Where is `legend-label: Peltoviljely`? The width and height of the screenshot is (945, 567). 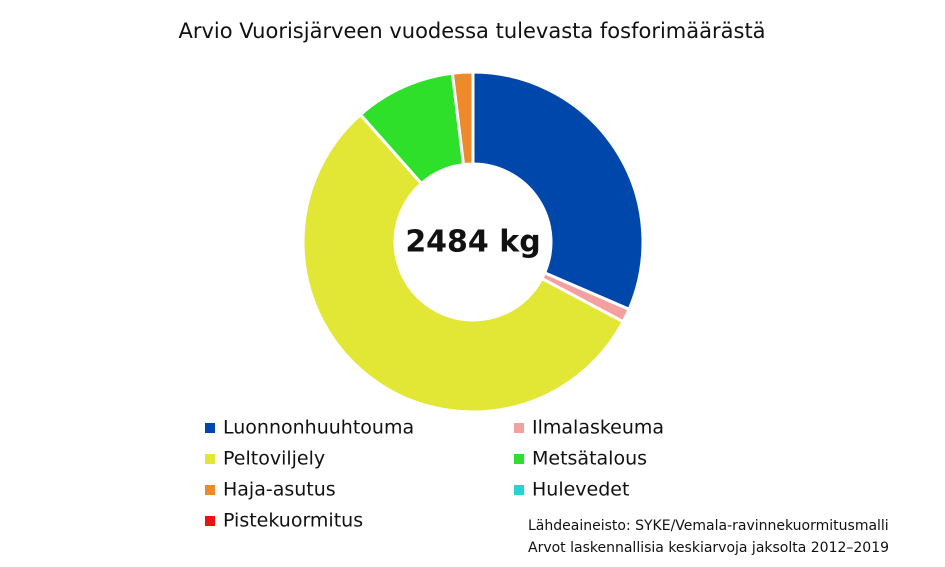
legend-label: Peltoviljely is located at coordinates (274, 459).